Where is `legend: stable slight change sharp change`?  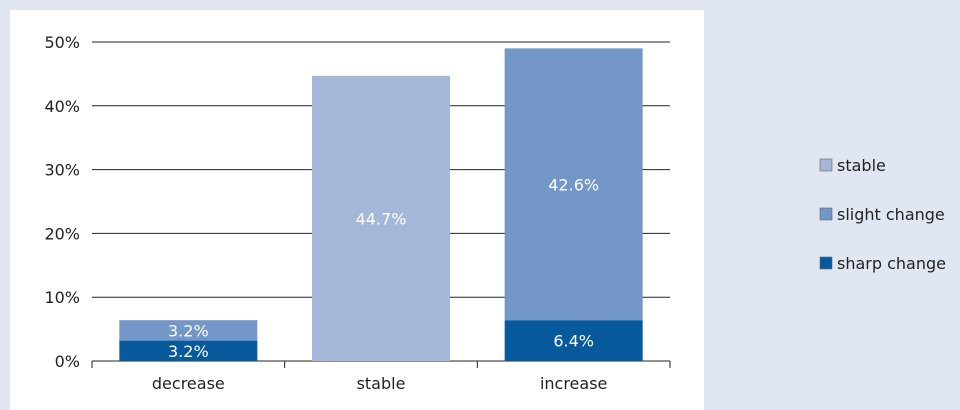
legend: stable slight change sharp change is located at coordinates (882, 214).